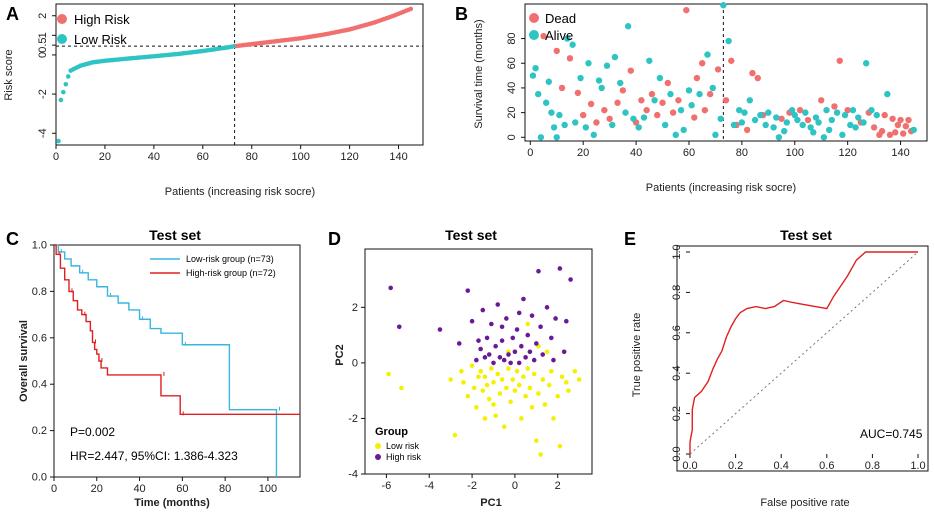 The height and width of the screenshot is (512, 934). I want to click on panel-a-legend-high: High Risk, so click(102, 19).